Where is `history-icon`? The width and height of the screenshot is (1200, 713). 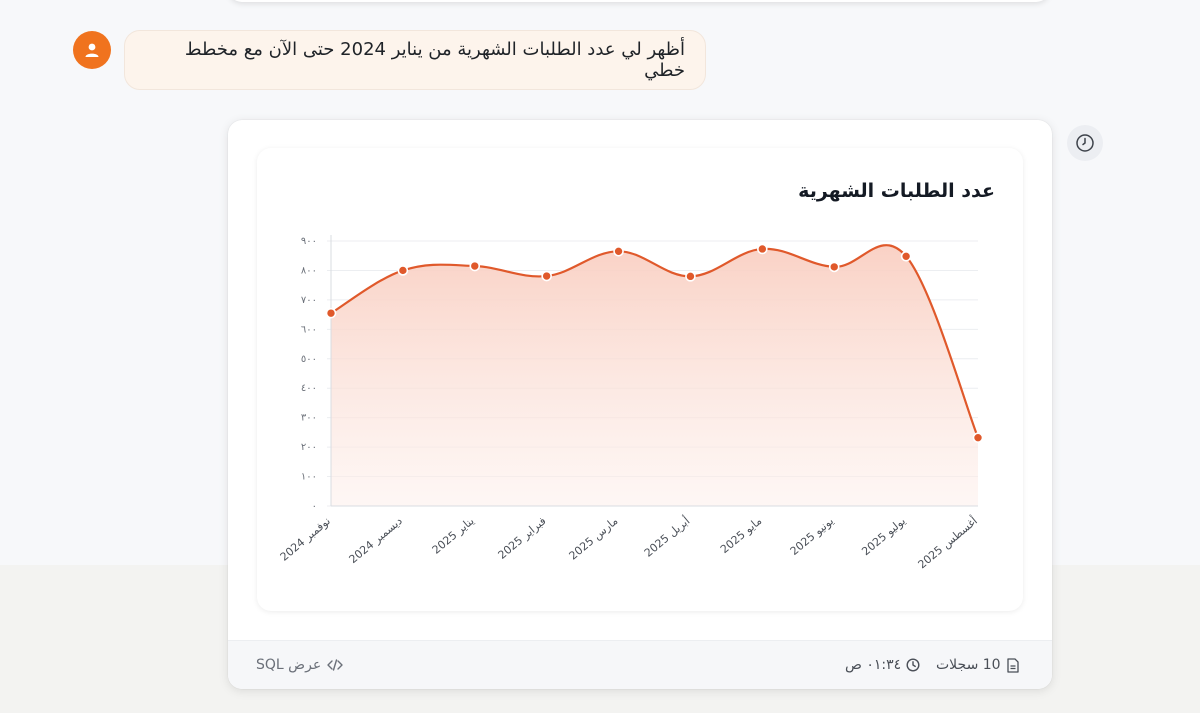
history-icon is located at coordinates (1085, 143).